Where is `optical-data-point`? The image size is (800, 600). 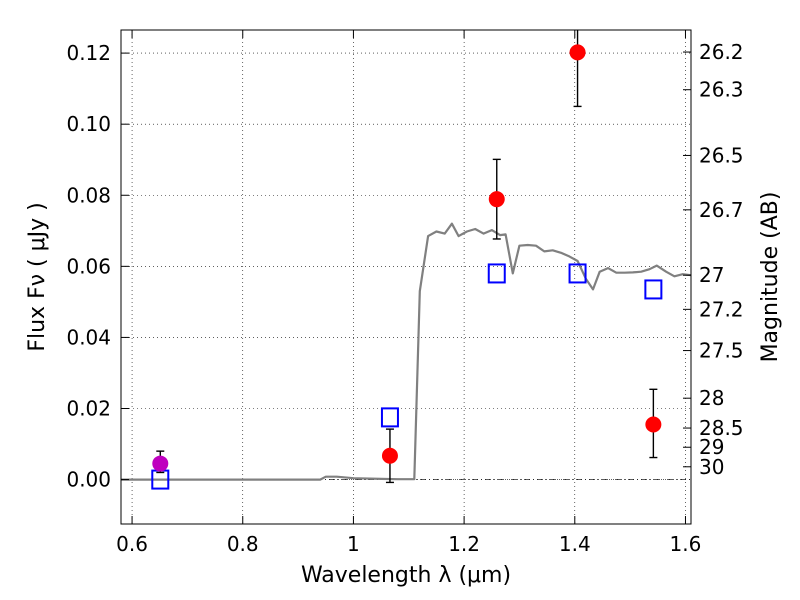
optical-data-point is located at coordinates (160, 463).